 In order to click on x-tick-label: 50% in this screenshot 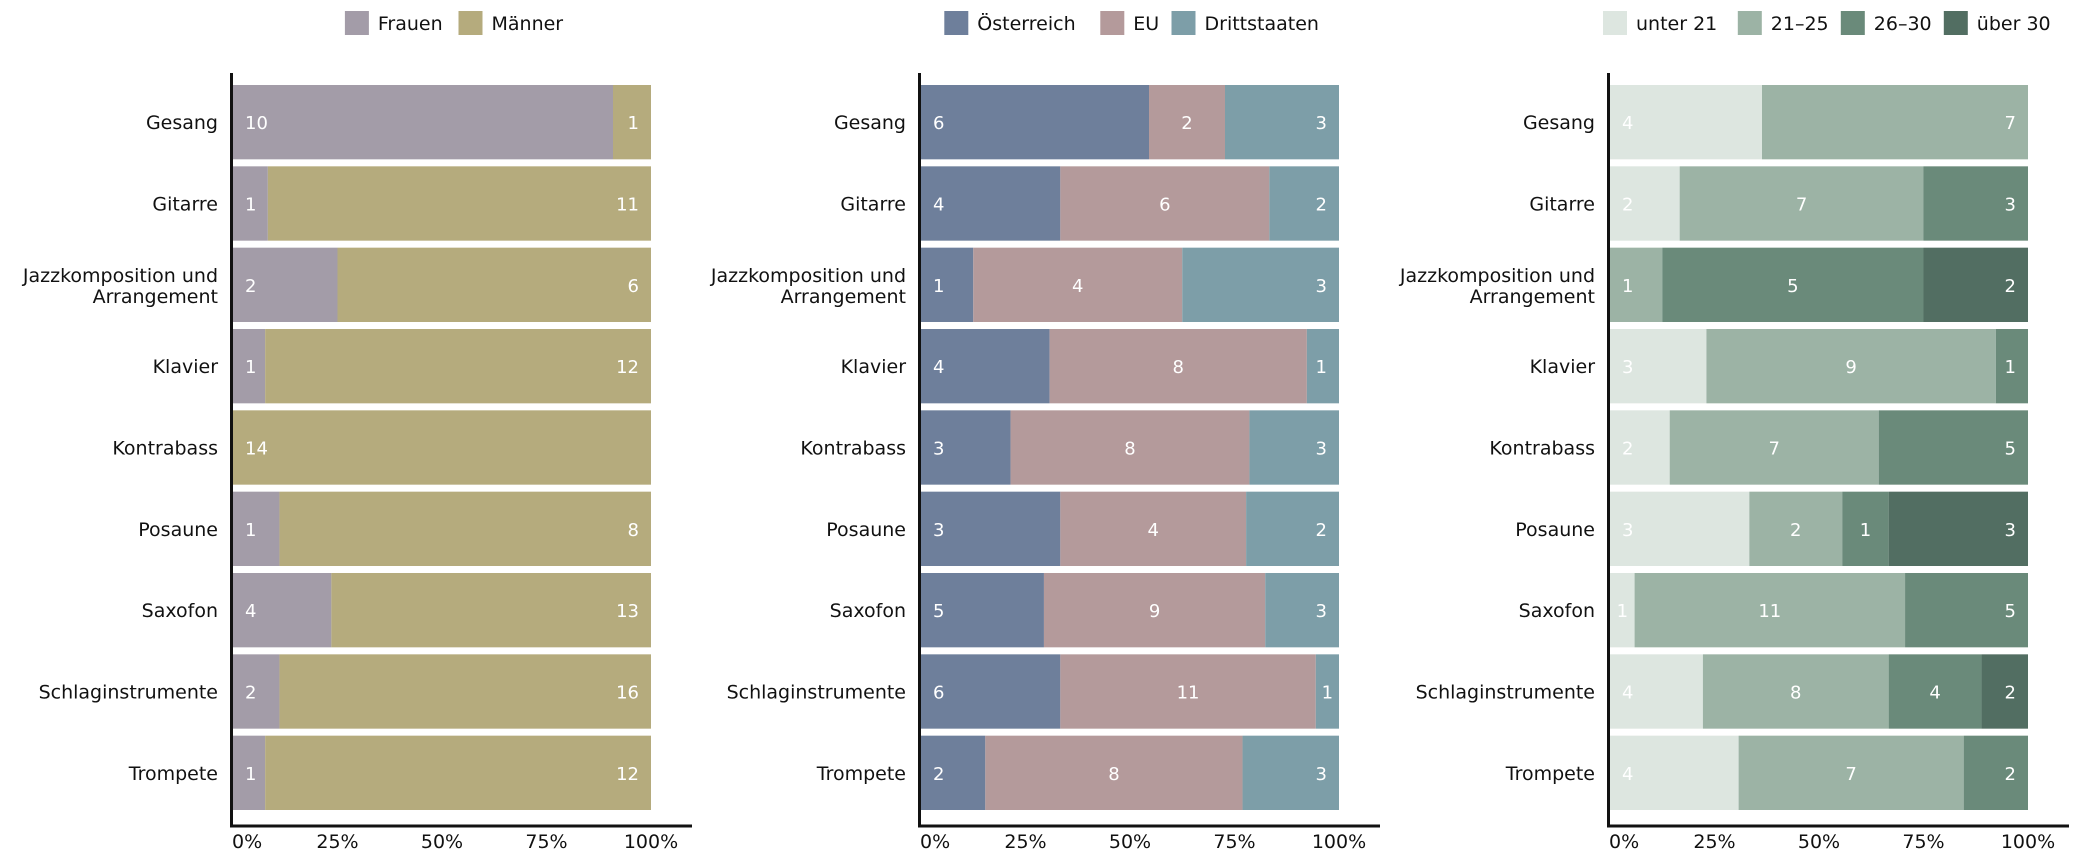, I will do `click(1130, 842)`.